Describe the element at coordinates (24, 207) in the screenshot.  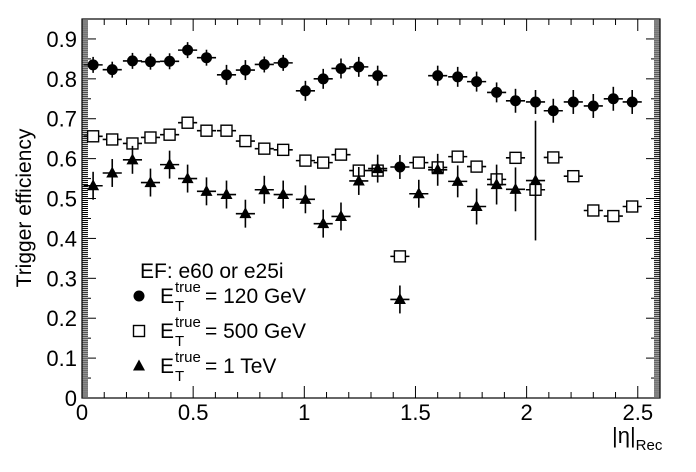
I see `y-axis-label: Trigger efficiency` at that location.